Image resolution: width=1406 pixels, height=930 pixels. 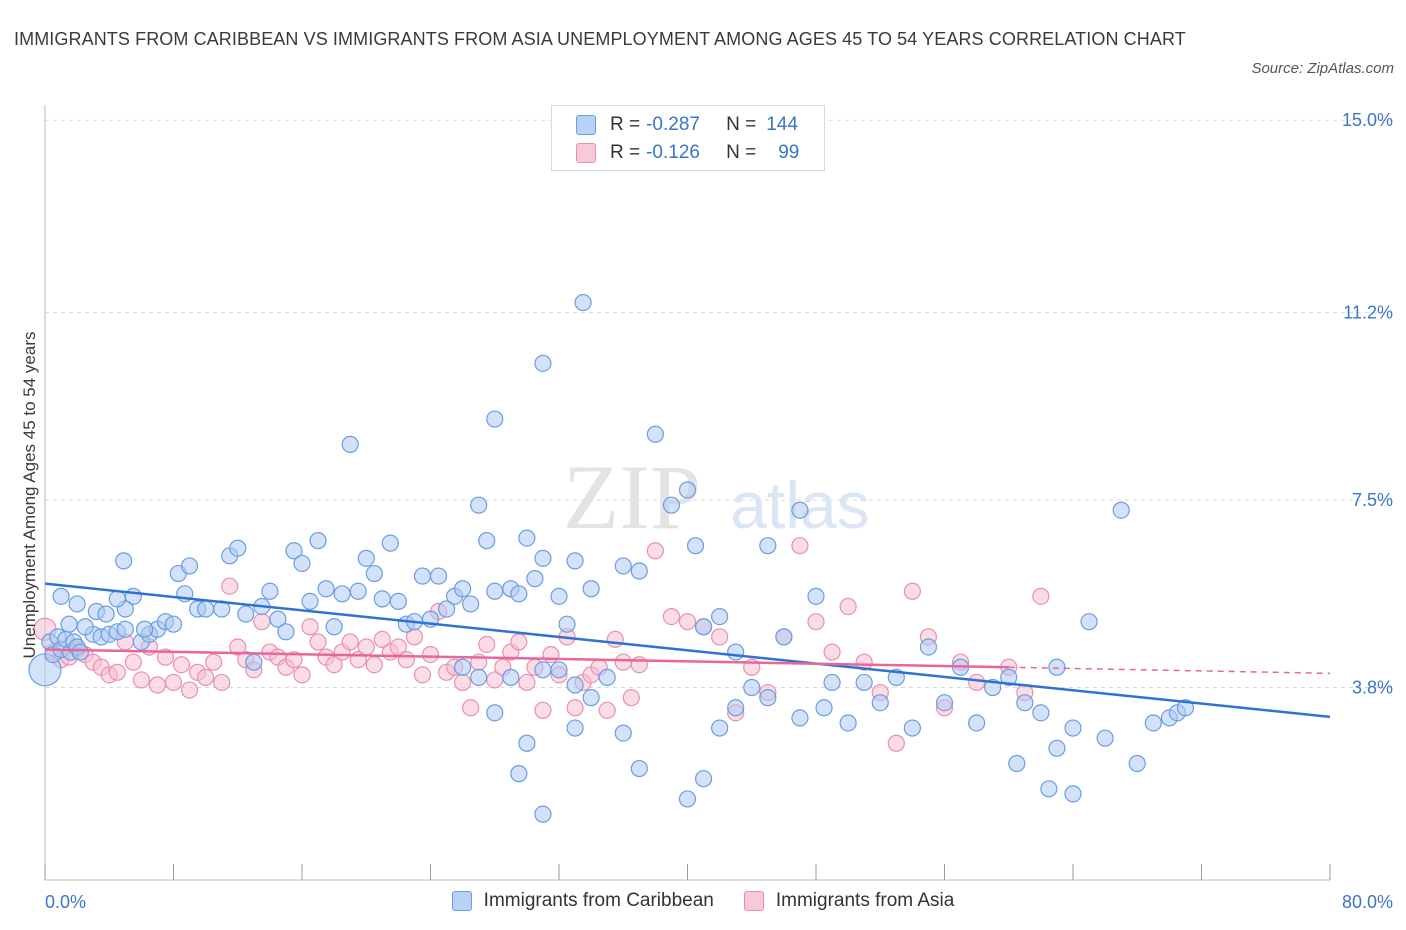 I want to click on legend-n-value: 99, so click(x=789, y=152).